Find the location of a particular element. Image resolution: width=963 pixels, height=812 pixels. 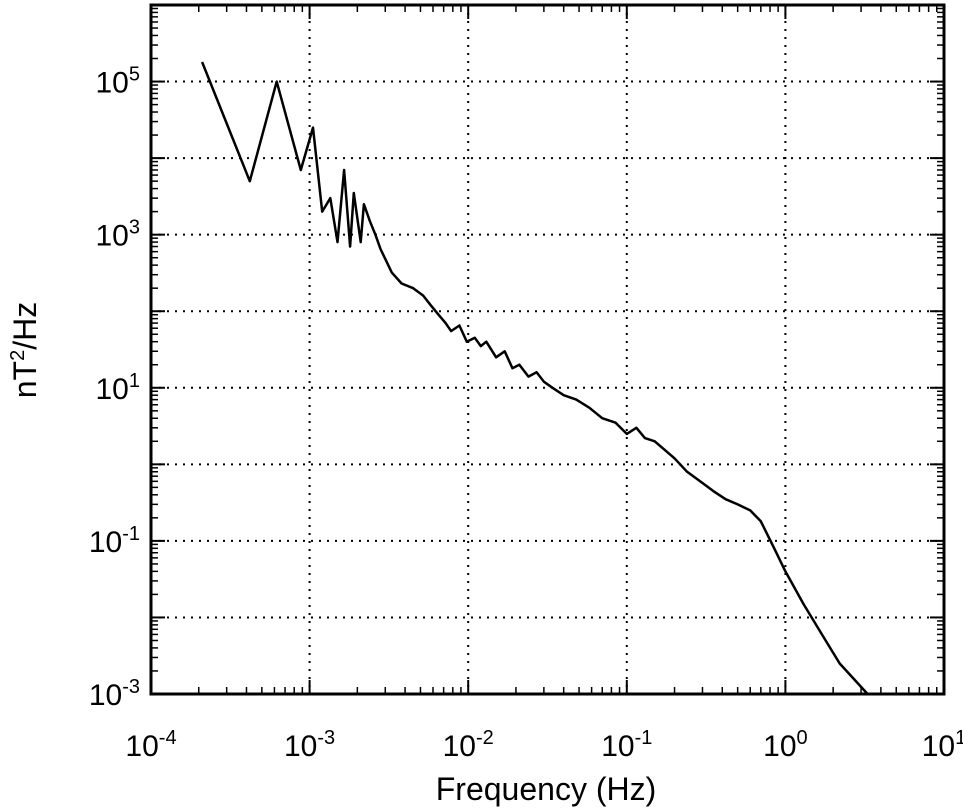

x-tick-label: 10⁻⁴ is located at coordinates (150, 745).